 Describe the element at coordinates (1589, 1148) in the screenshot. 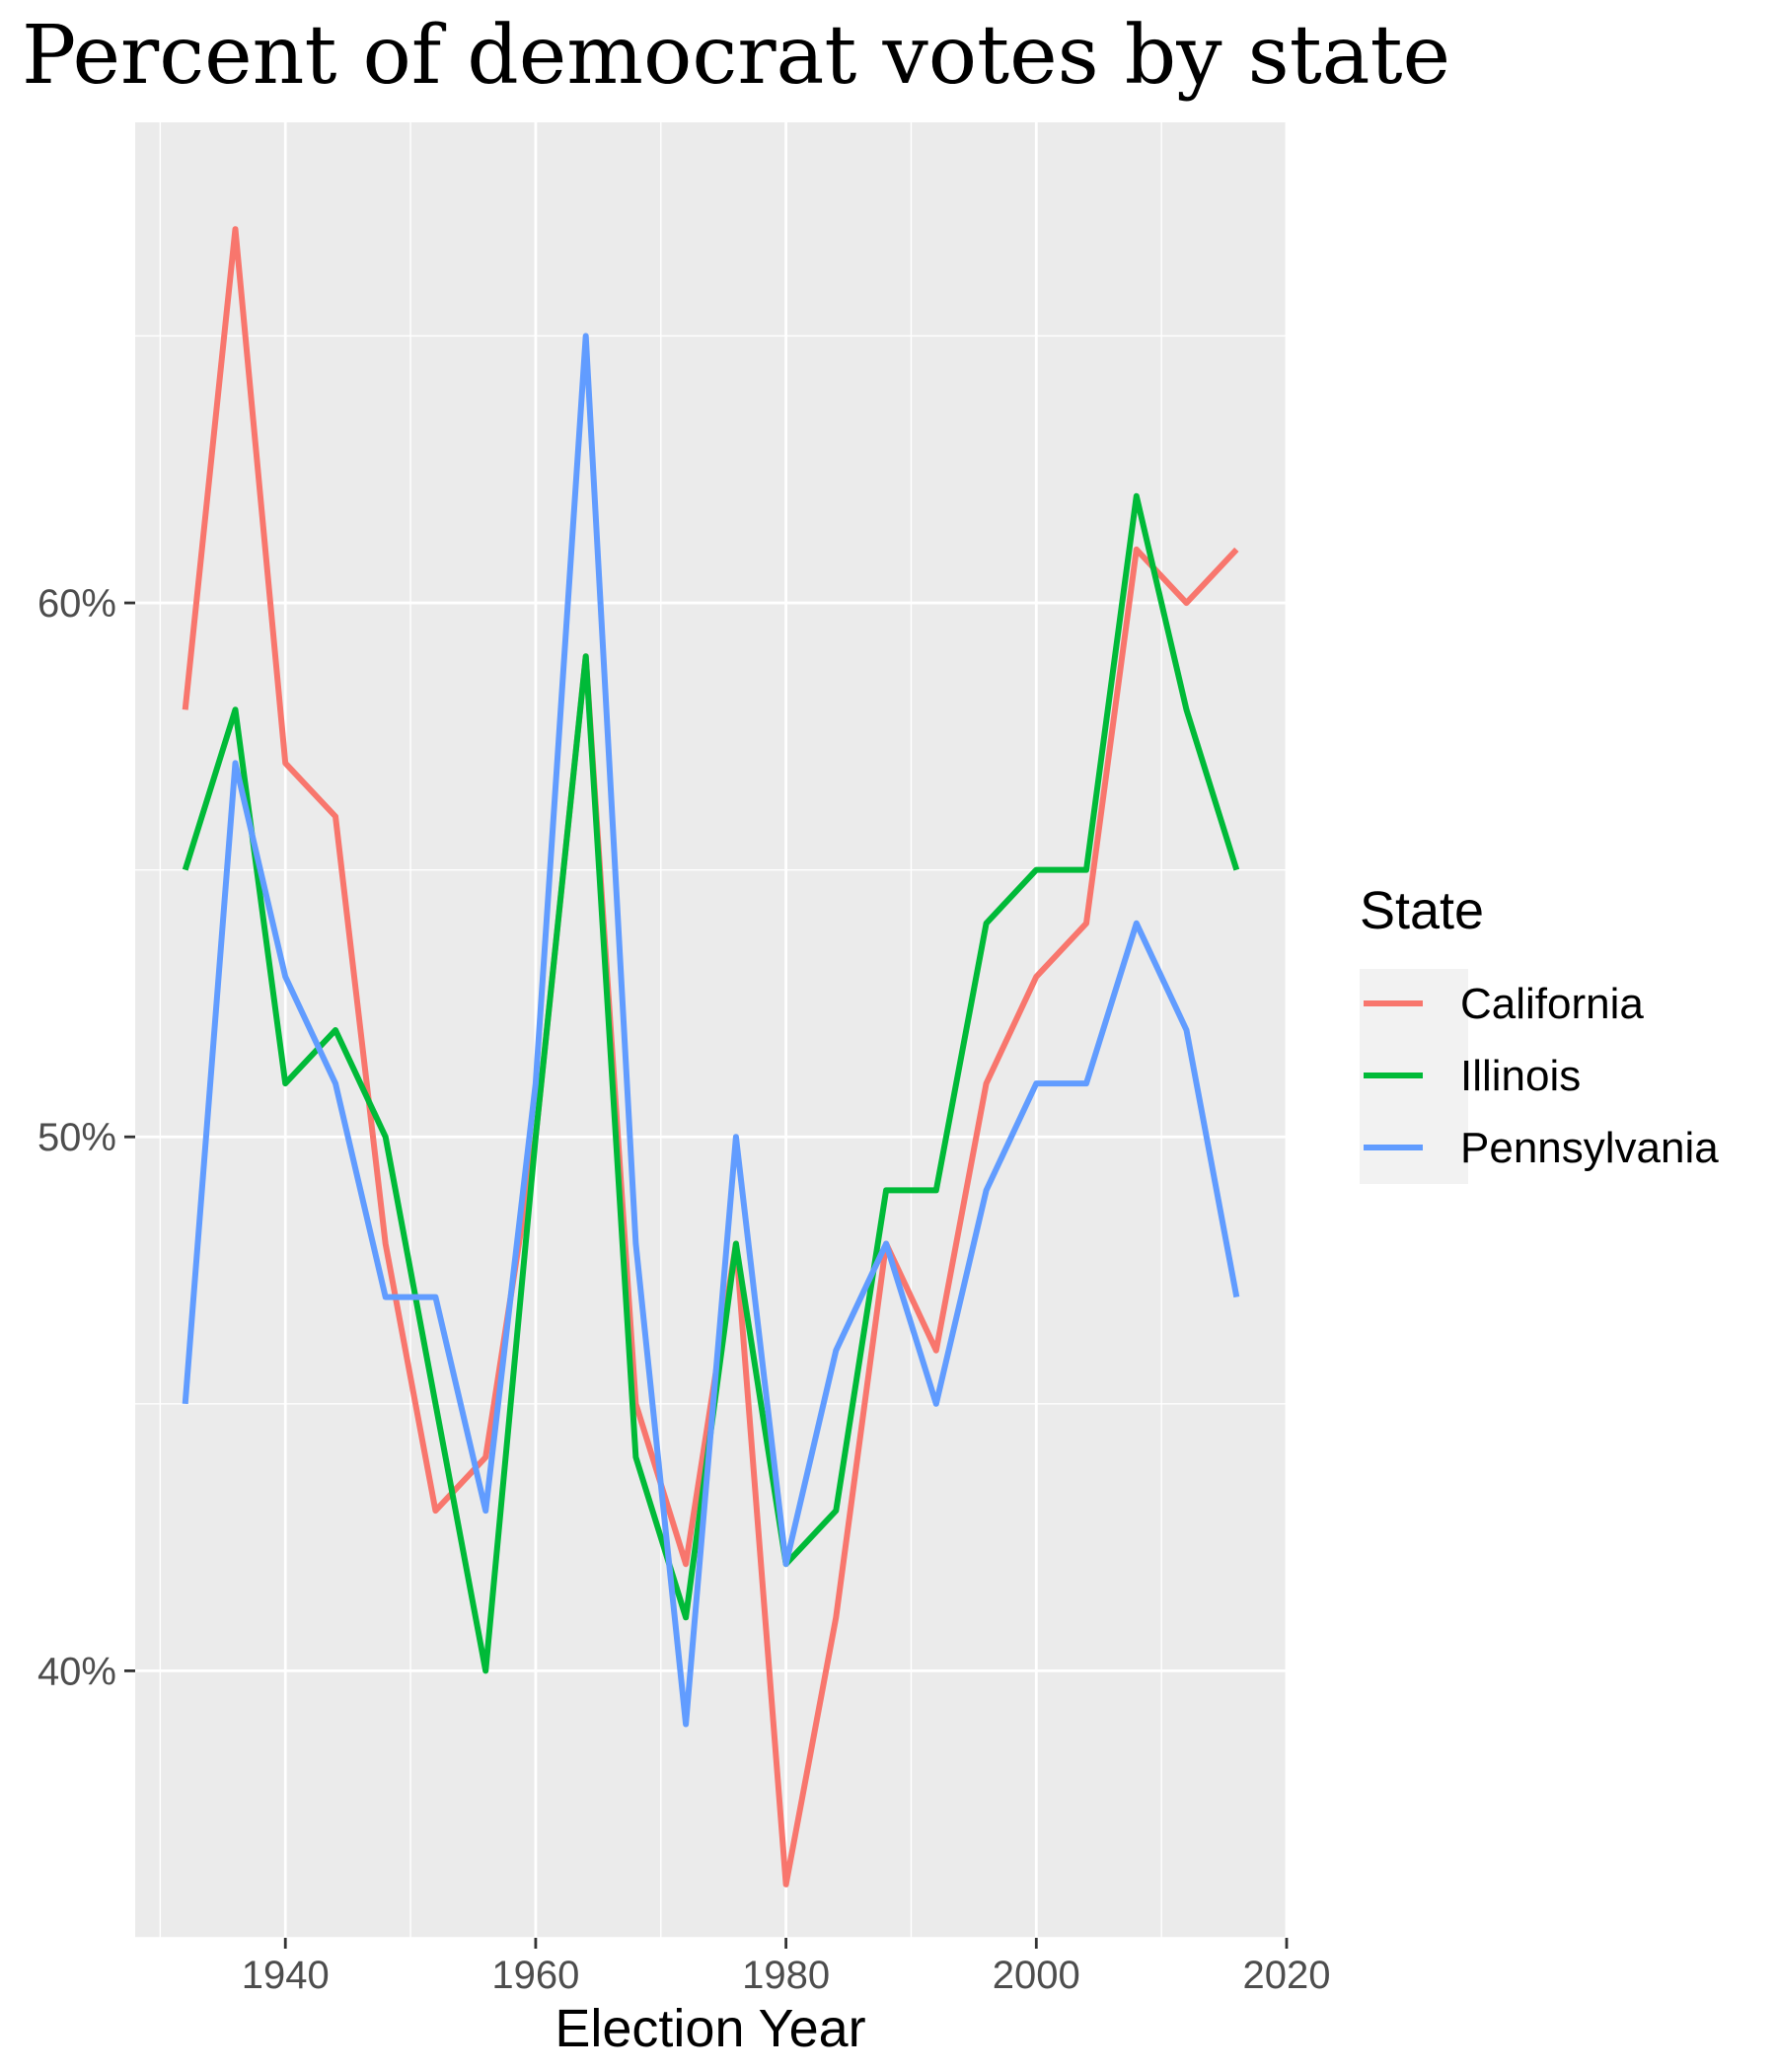

I see `legend-label-pennsylvania: Pennsylvania` at that location.